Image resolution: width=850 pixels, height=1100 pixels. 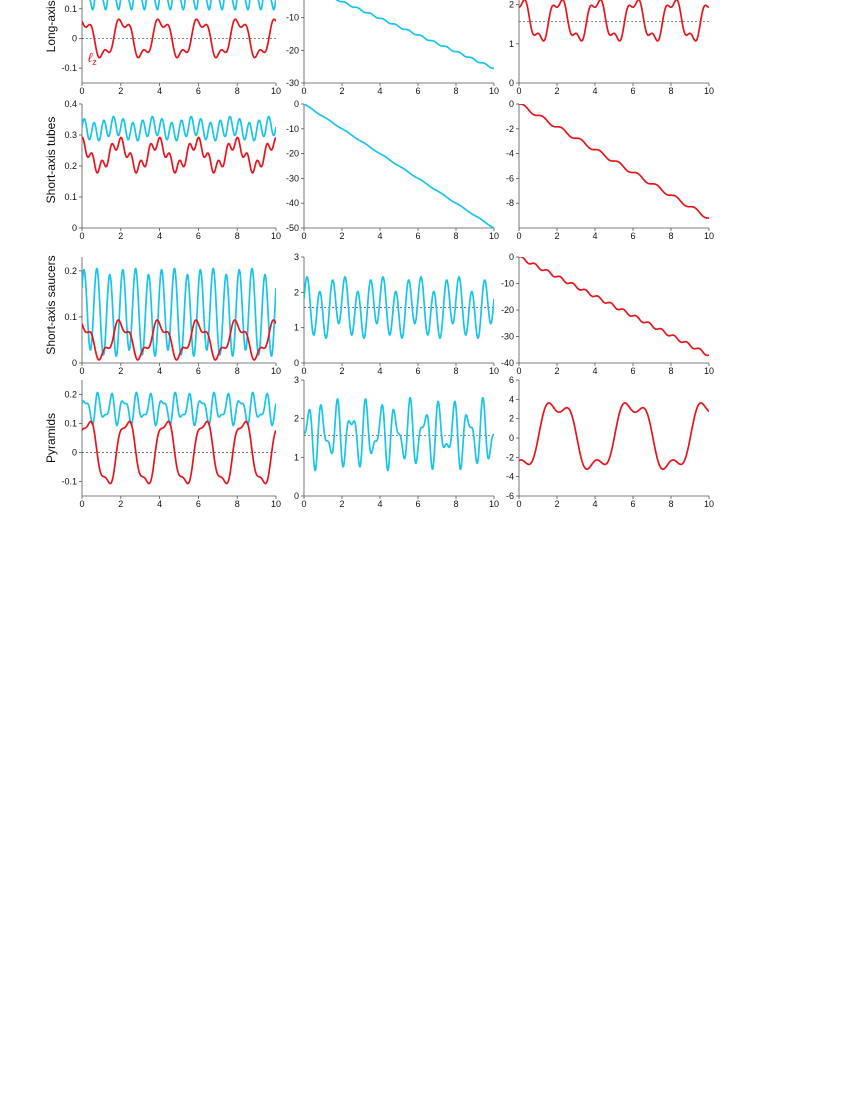 What do you see at coordinates (507, 310) in the screenshot?
I see `y-tick-label: -20` at bounding box center [507, 310].